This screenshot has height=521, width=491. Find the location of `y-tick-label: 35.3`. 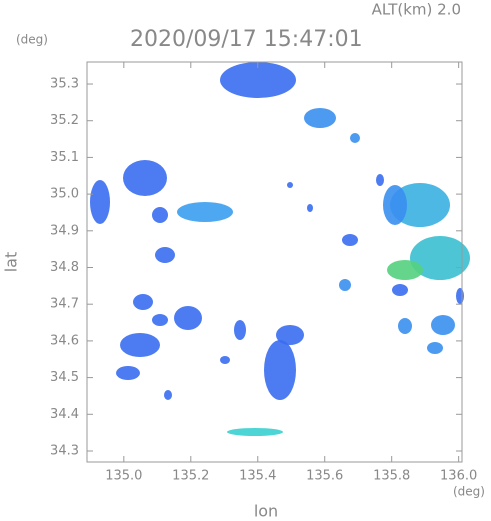

y-tick-label: 35.3 is located at coordinates (64, 84).